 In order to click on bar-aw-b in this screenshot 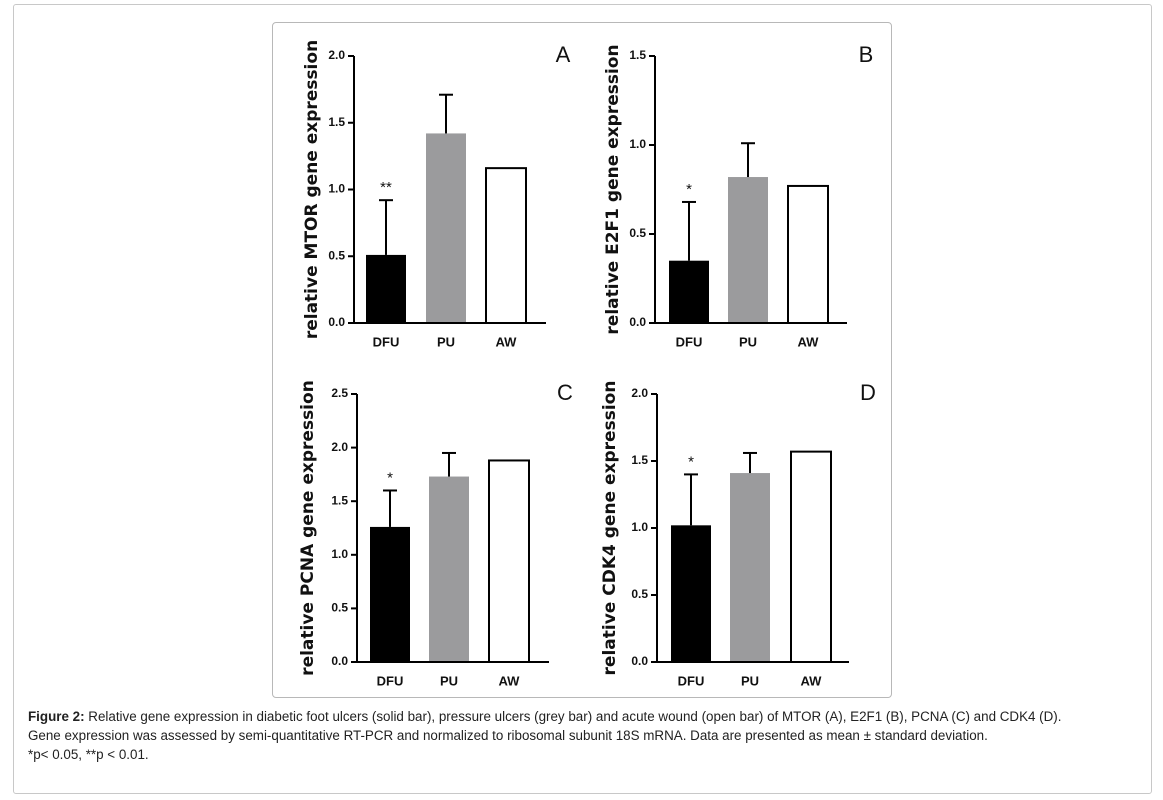, I will do `click(808, 254)`.